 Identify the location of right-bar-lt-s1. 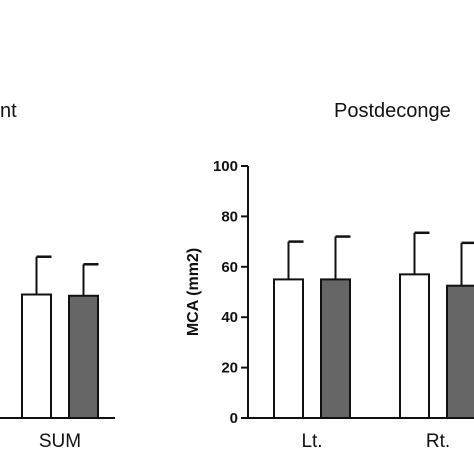
(335, 348).